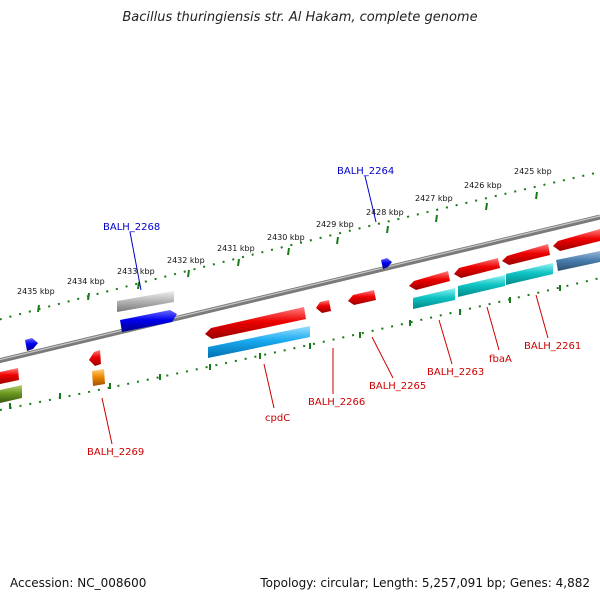 This screenshot has width=600, height=600. What do you see at coordinates (277, 418) in the screenshot?
I see `gene-label: cpdC` at bounding box center [277, 418].